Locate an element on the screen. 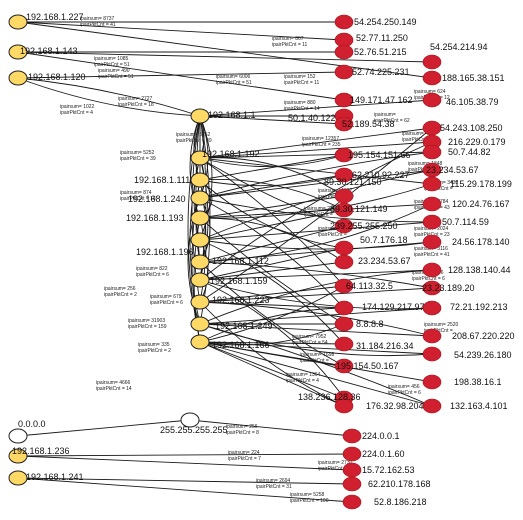 This screenshot has height=520, width=523. node-s166 is located at coordinates (200, 342).